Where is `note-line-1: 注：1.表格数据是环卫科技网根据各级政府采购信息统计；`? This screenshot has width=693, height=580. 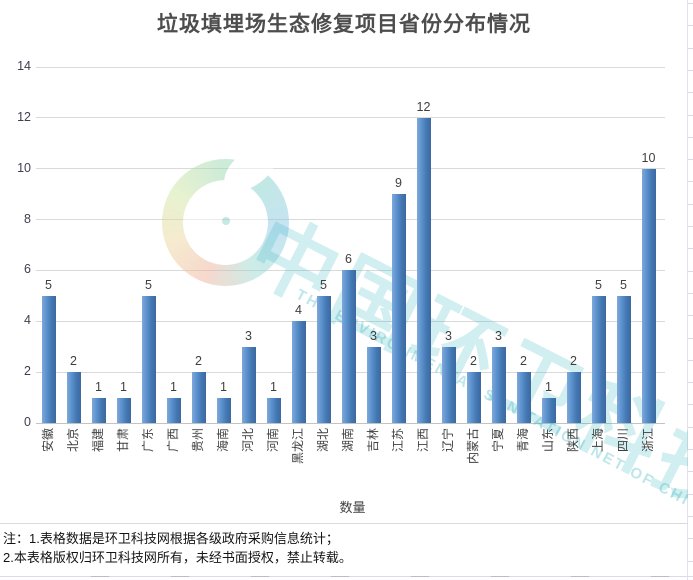
note-line-1: 注：1.表格数据是环卫科技网根据各级政府采购信息统计； is located at coordinates (171, 538).